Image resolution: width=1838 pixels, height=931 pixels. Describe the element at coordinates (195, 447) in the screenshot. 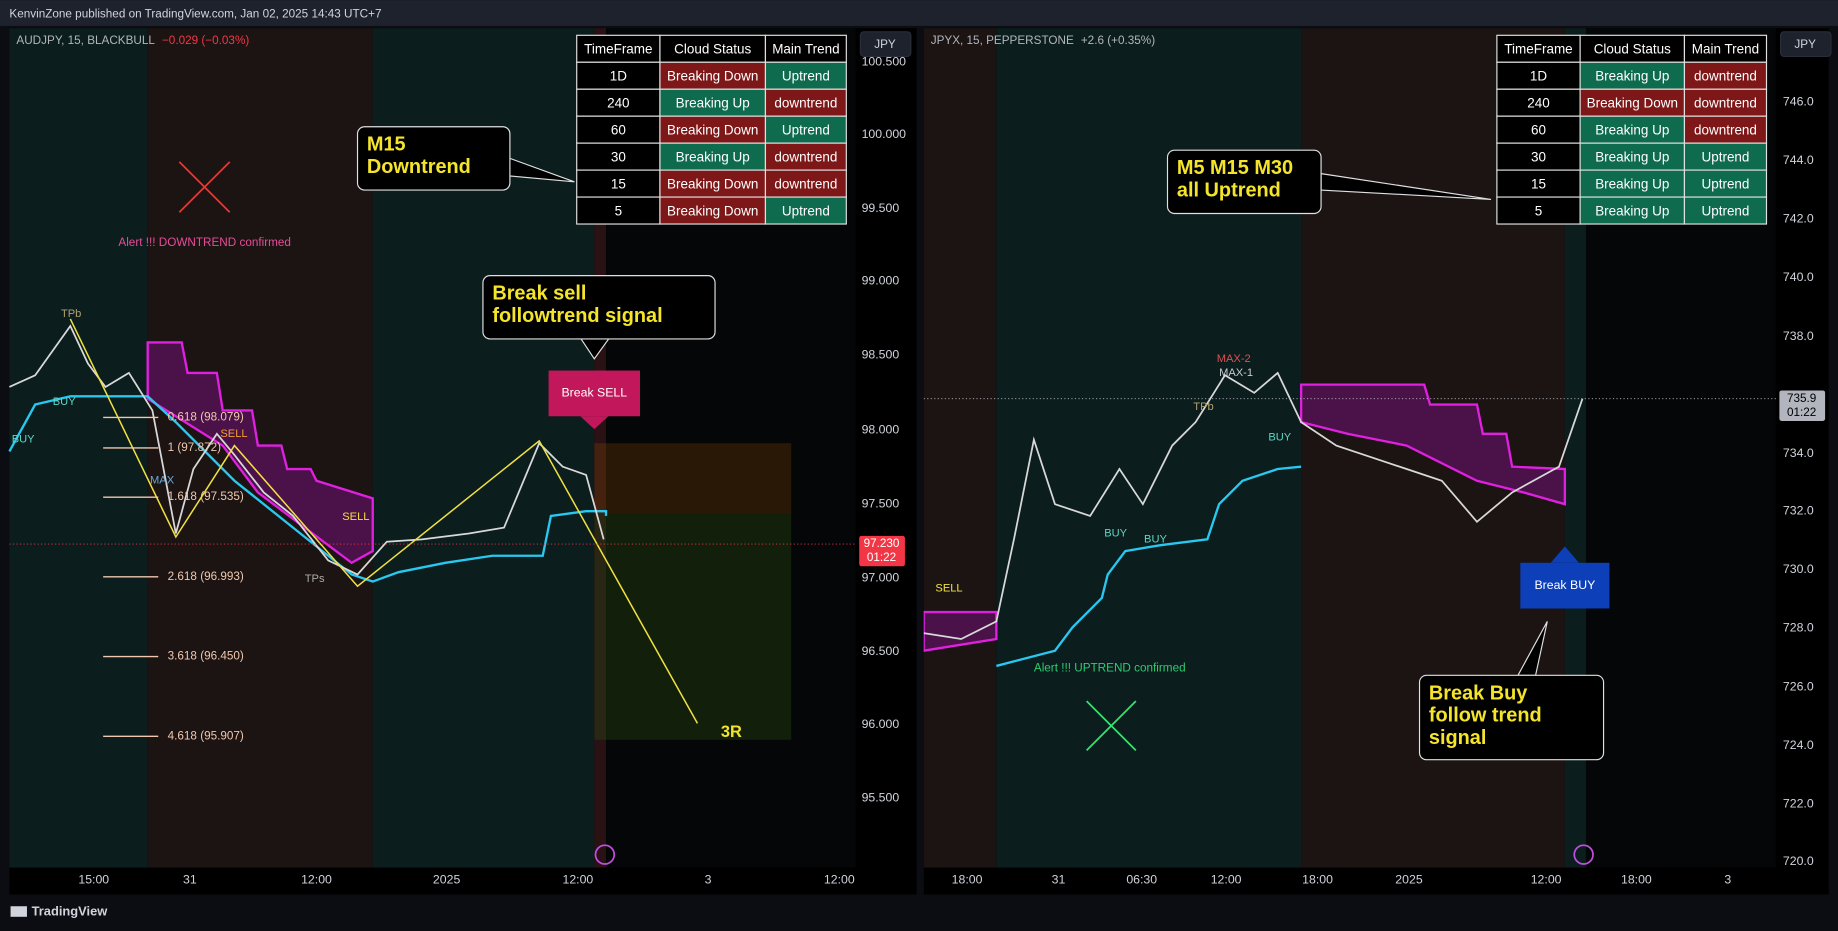

I see `fib-label: 1 (97.872)` at that location.